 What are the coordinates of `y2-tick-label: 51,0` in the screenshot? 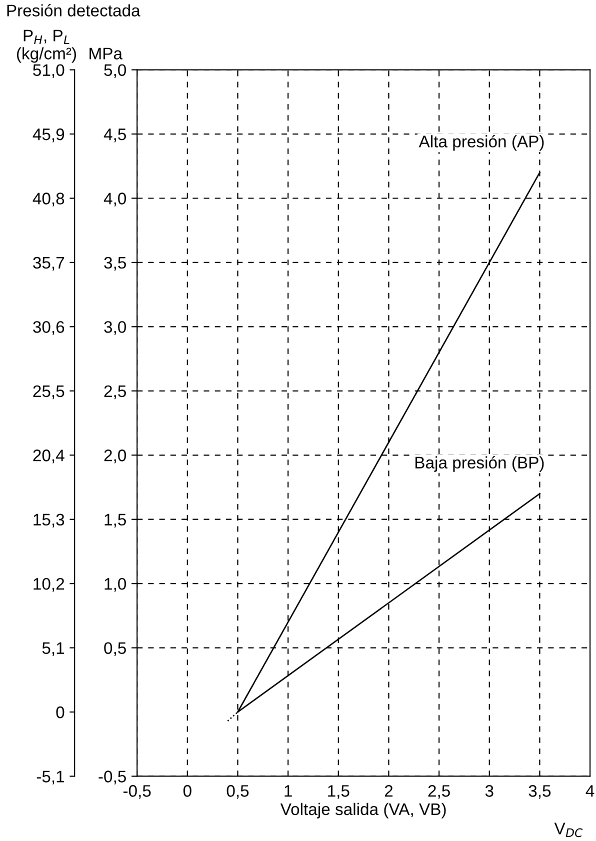 It's located at (48, 71).